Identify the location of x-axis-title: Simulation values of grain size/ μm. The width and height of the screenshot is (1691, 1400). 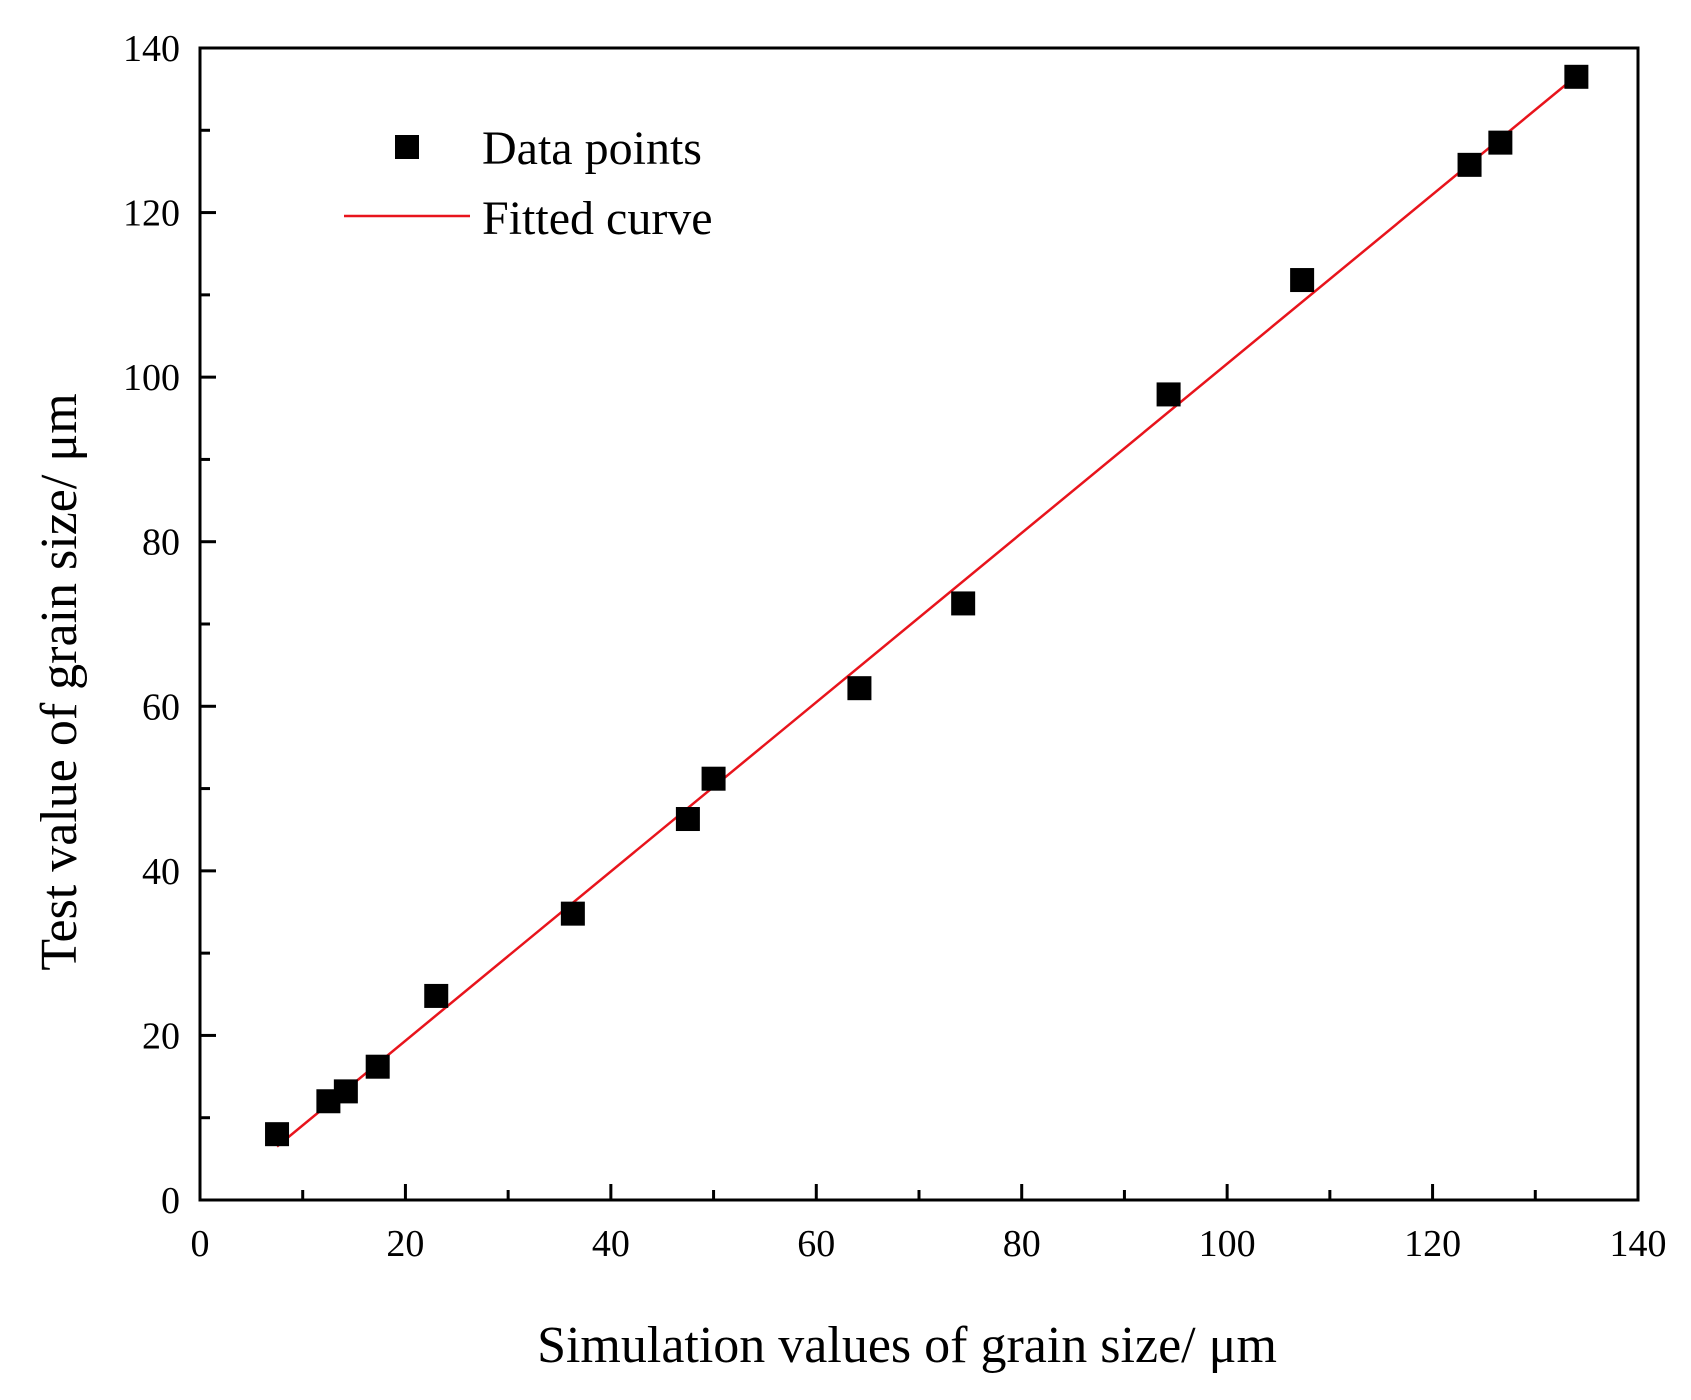
(907, 1345).